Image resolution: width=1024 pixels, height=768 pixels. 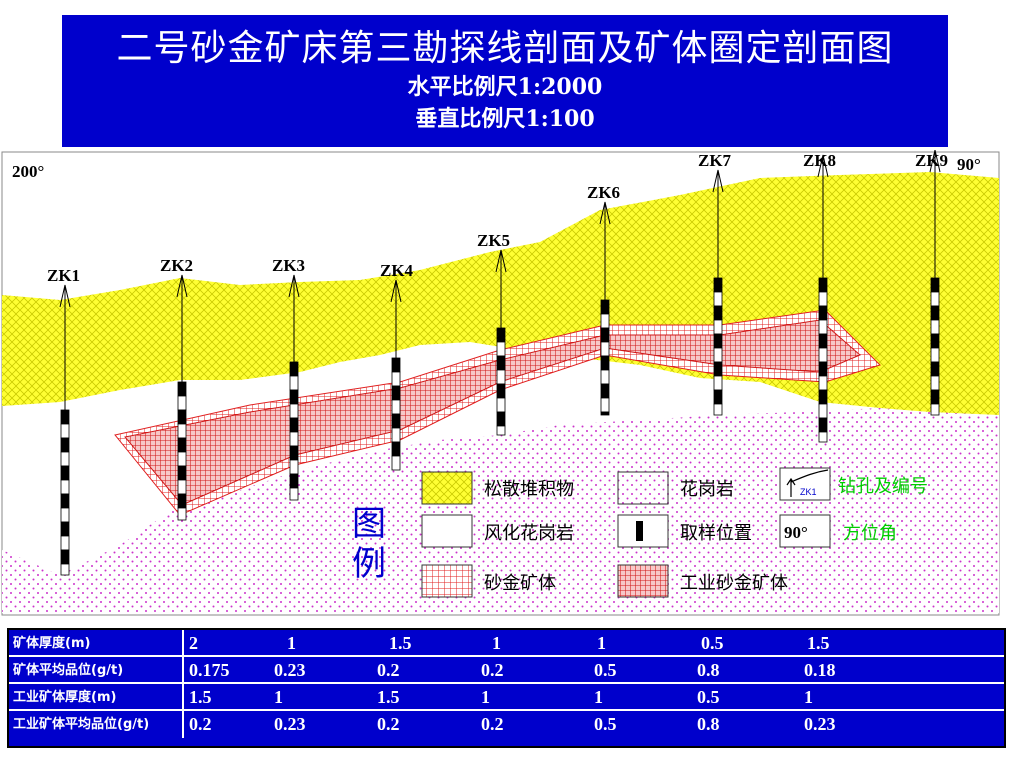 What do you see at coordinates (28, 171) in the screenshot?
I see `azimuth-left: 200°` at bounding box center [28, 171].